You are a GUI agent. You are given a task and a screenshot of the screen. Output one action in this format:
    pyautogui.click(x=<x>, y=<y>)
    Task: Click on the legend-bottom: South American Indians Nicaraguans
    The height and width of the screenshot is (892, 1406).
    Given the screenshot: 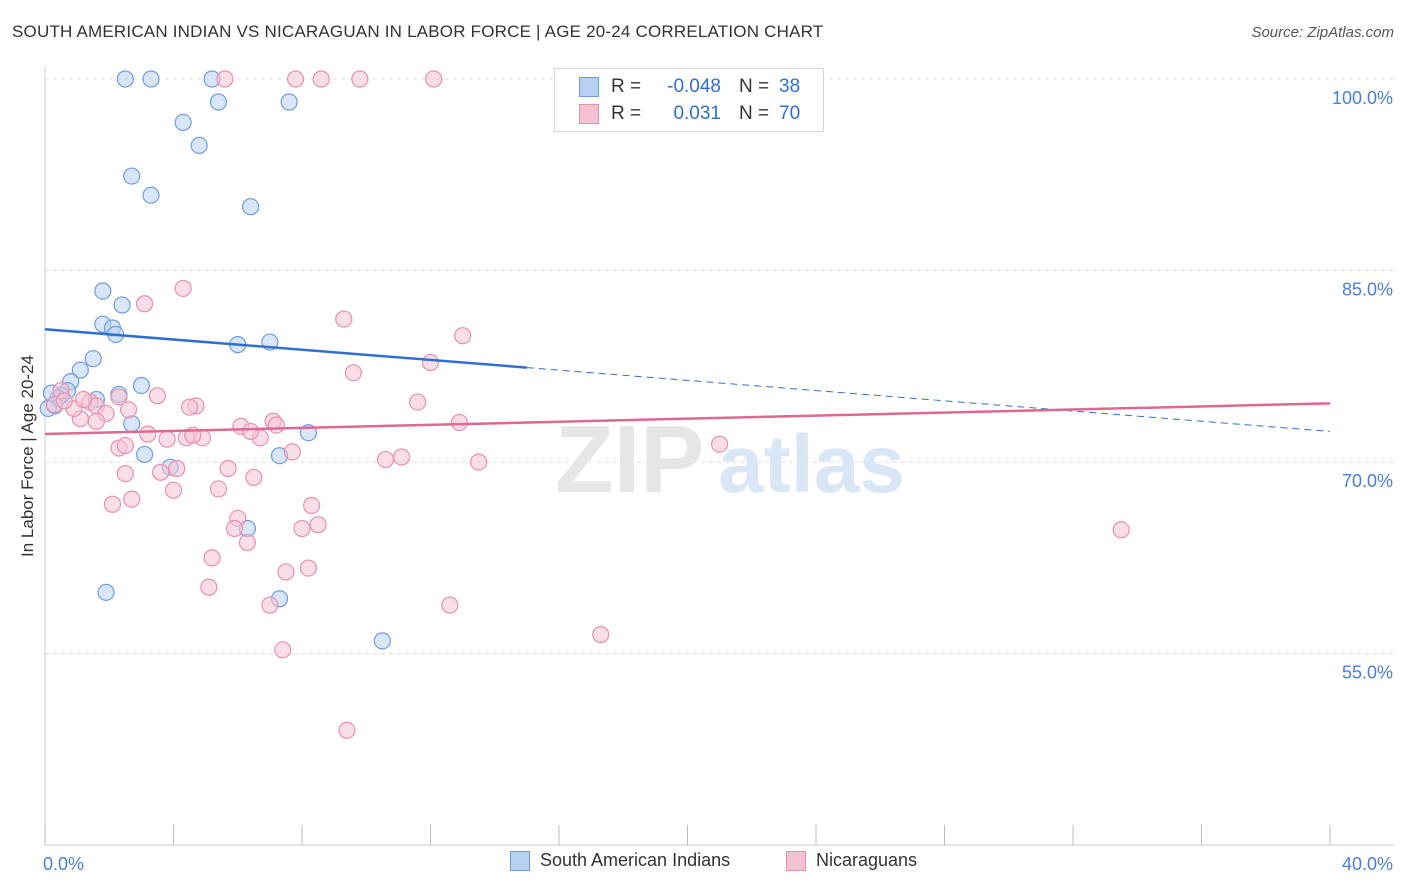 What is the action you would take?
    pyautogui.click(x=703, y=864)
    